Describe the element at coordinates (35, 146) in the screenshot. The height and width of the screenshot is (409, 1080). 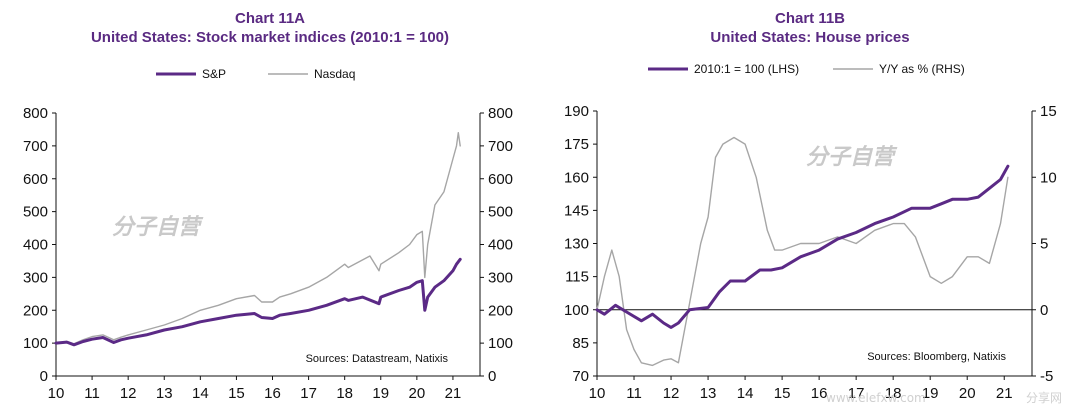
I see `y-left-tick-label: 700` at that location.